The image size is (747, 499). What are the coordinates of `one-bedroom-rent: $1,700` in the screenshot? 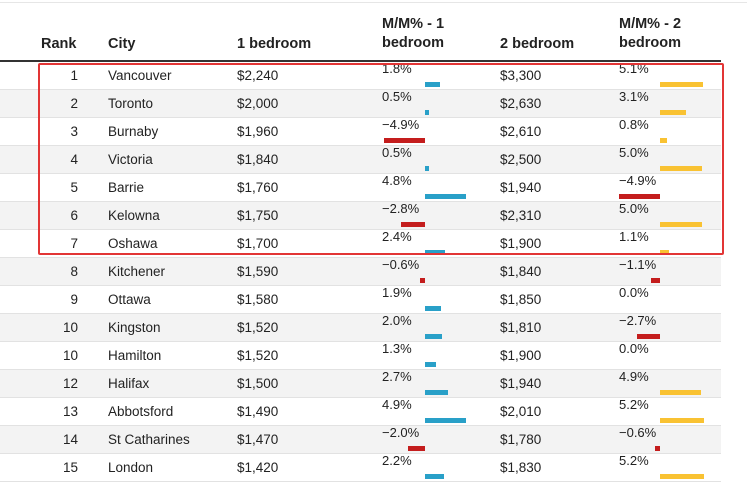 It's located at (258, 243).